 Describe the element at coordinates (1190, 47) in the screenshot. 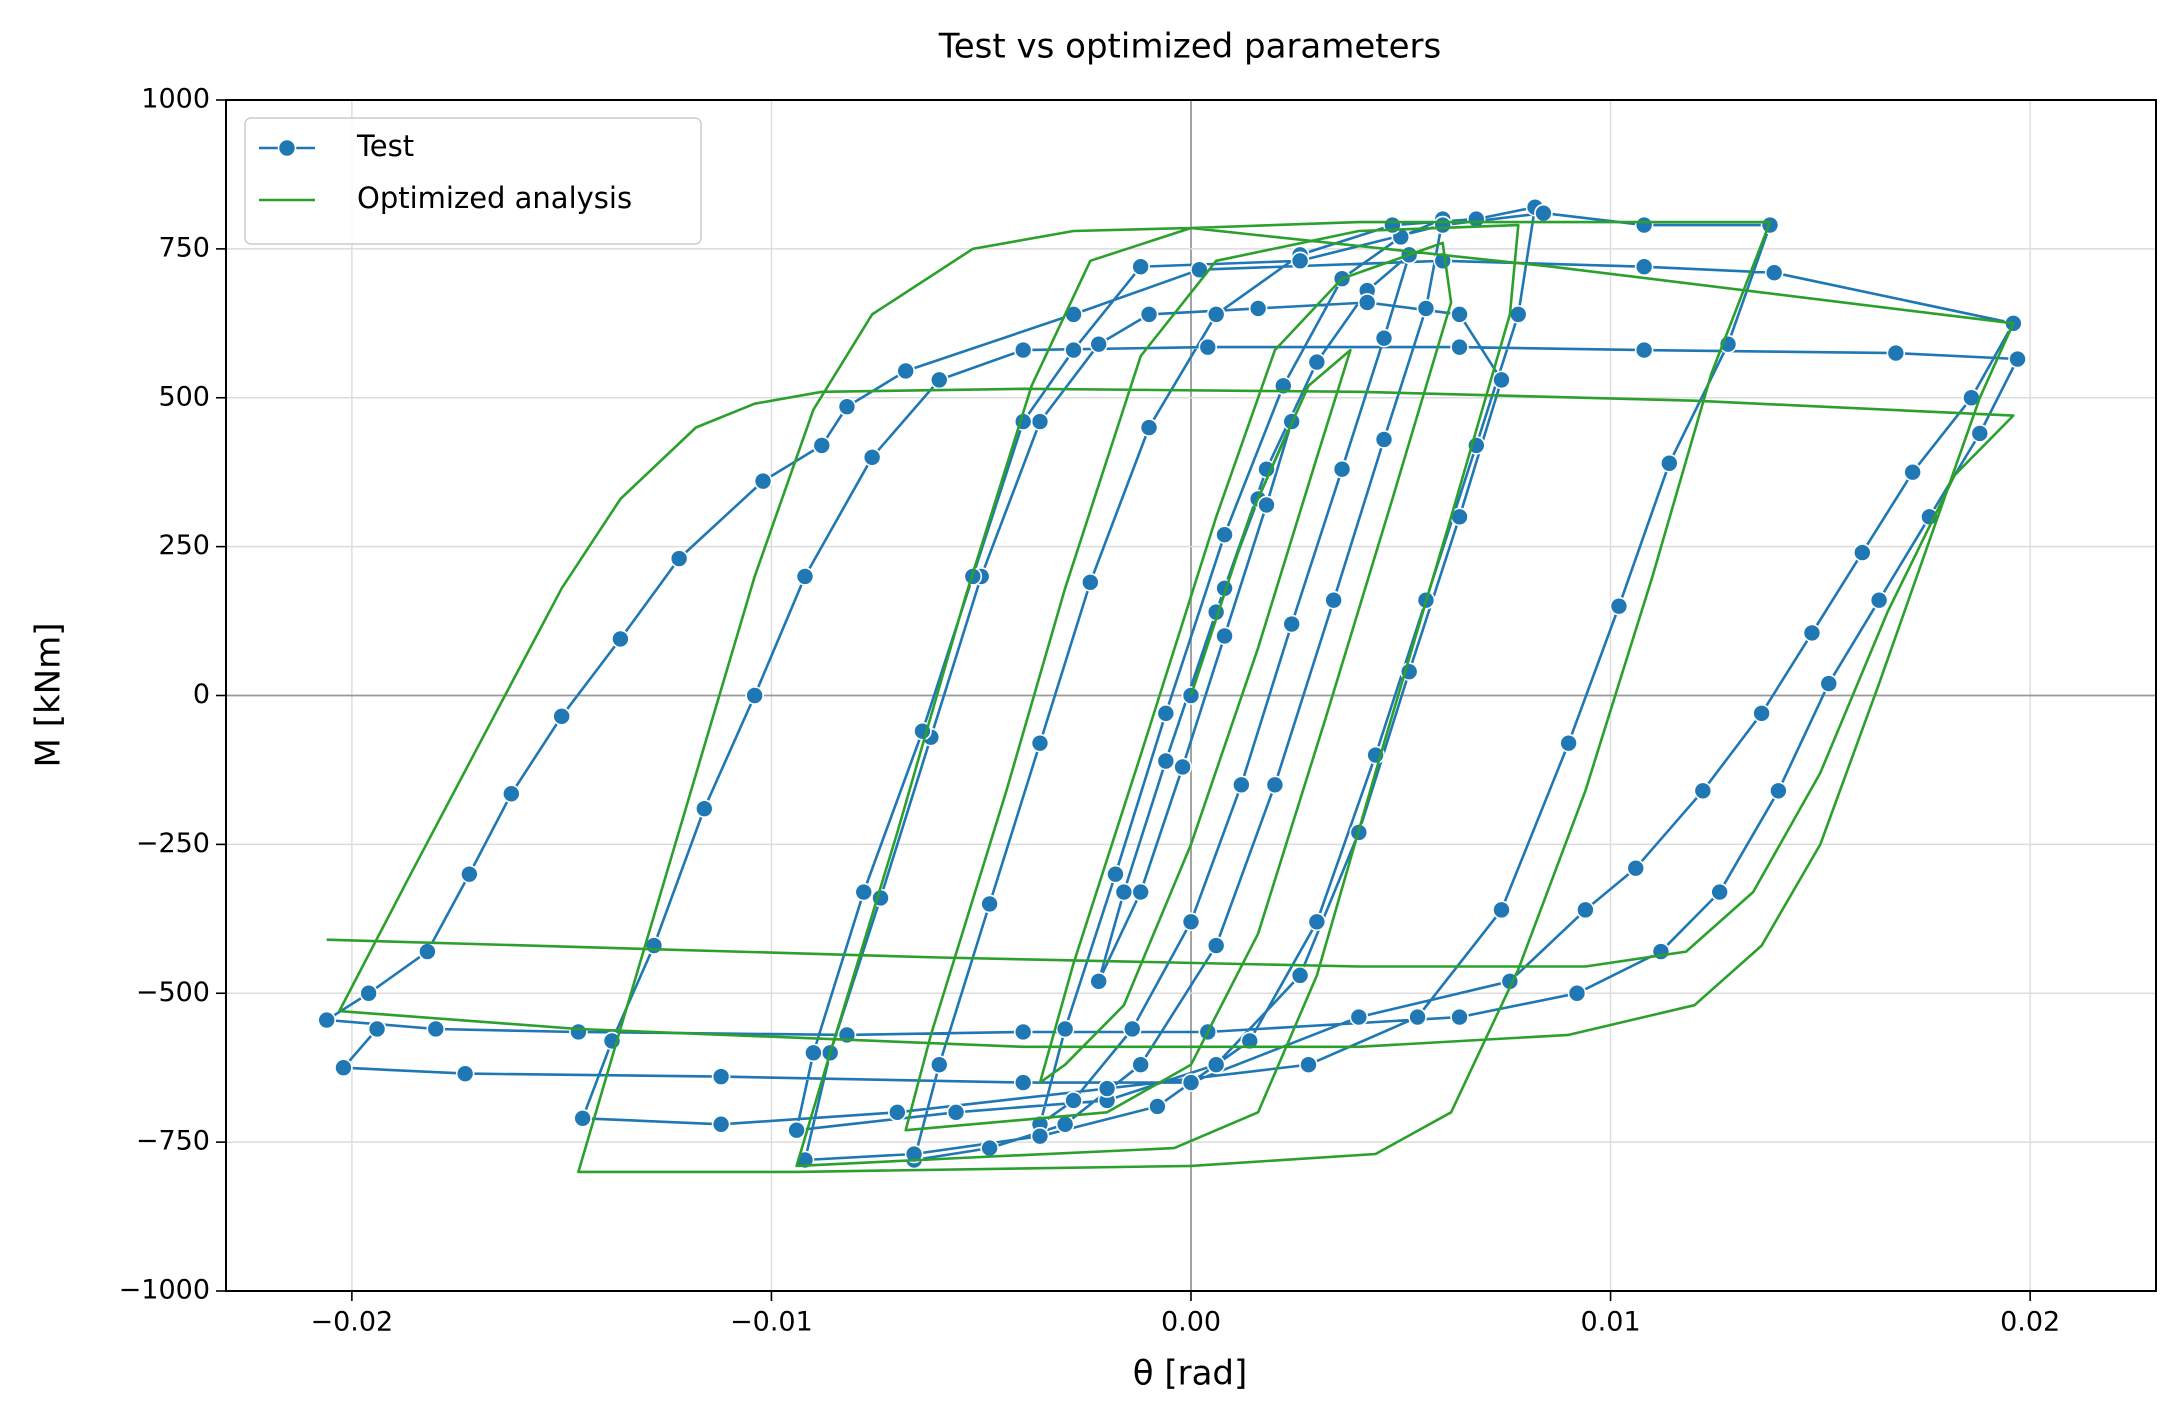

I see `chart-title: Test vs optimized parameters` at that location.